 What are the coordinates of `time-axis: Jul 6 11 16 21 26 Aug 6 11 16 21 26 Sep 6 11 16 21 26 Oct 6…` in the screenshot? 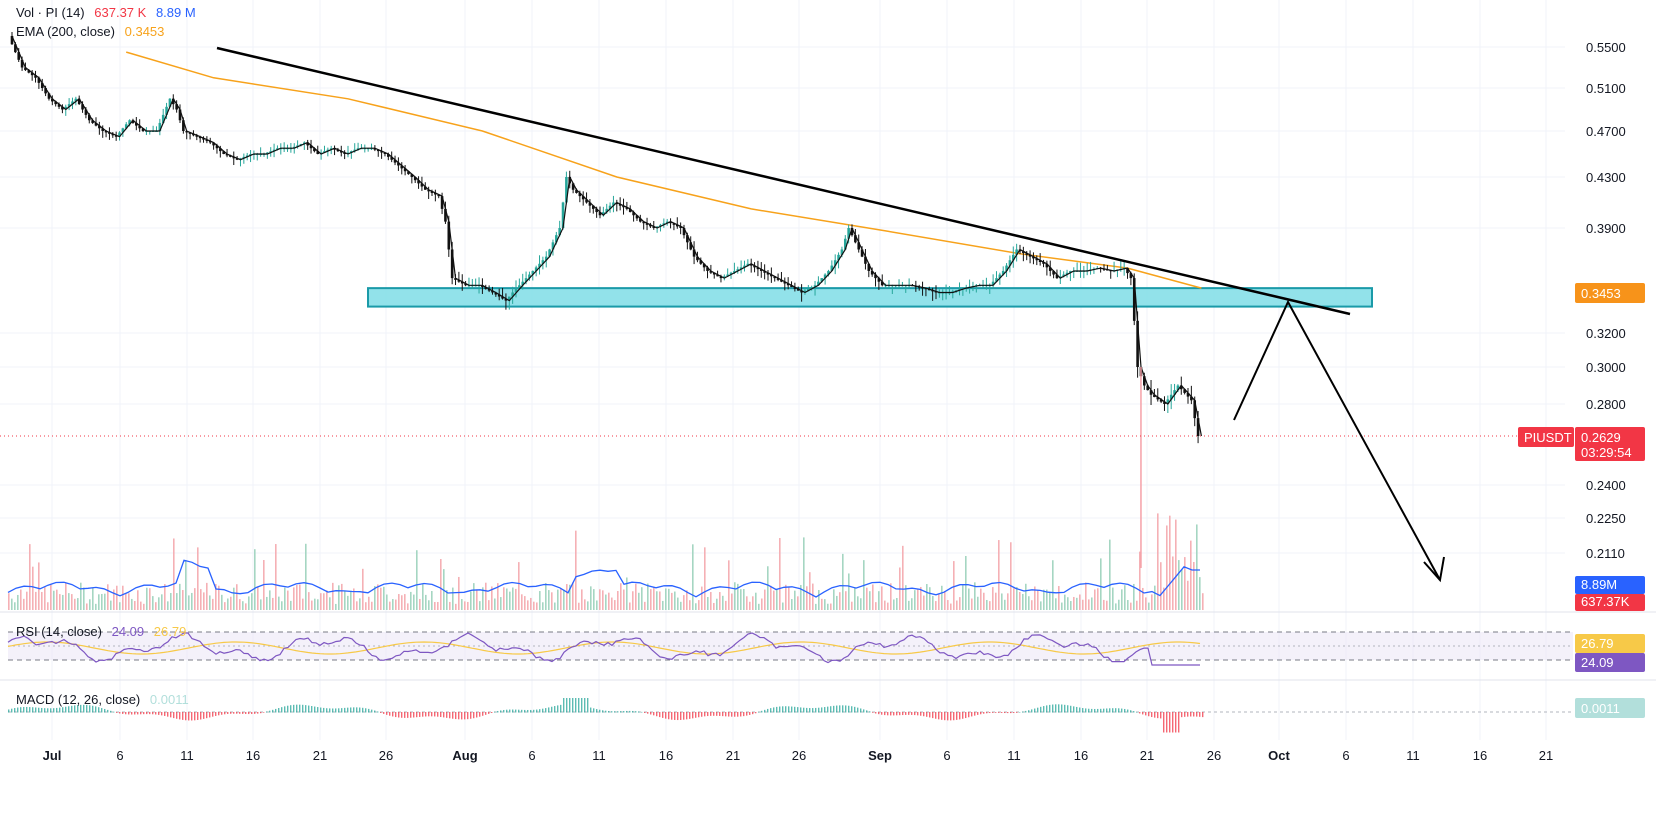 It's located at (798, 755).